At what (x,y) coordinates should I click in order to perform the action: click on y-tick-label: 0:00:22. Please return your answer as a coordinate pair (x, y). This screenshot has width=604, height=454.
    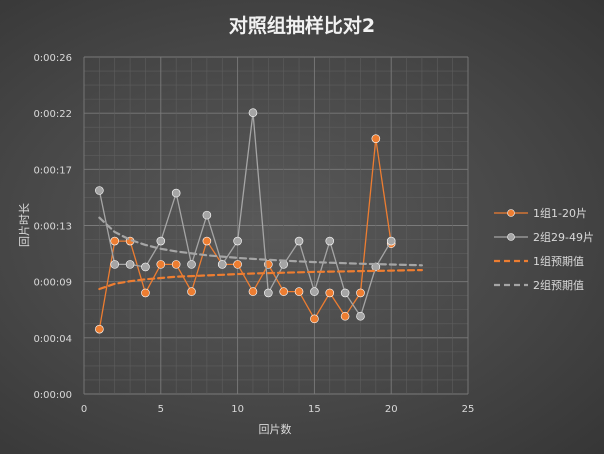
    Looking at the image, I should click on (52, 114).